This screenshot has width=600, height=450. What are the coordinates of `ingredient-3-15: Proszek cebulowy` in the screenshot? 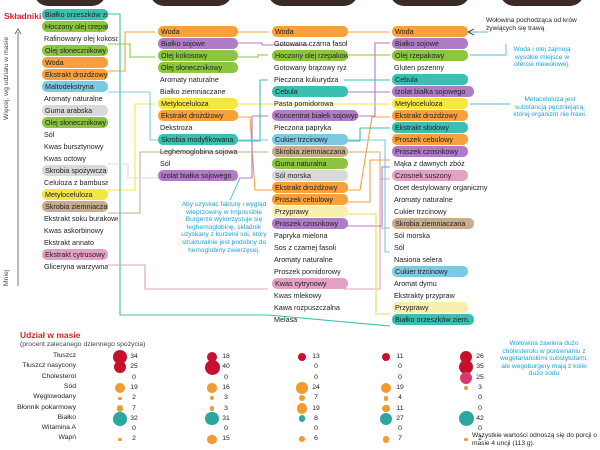 It's located at (310, 199).